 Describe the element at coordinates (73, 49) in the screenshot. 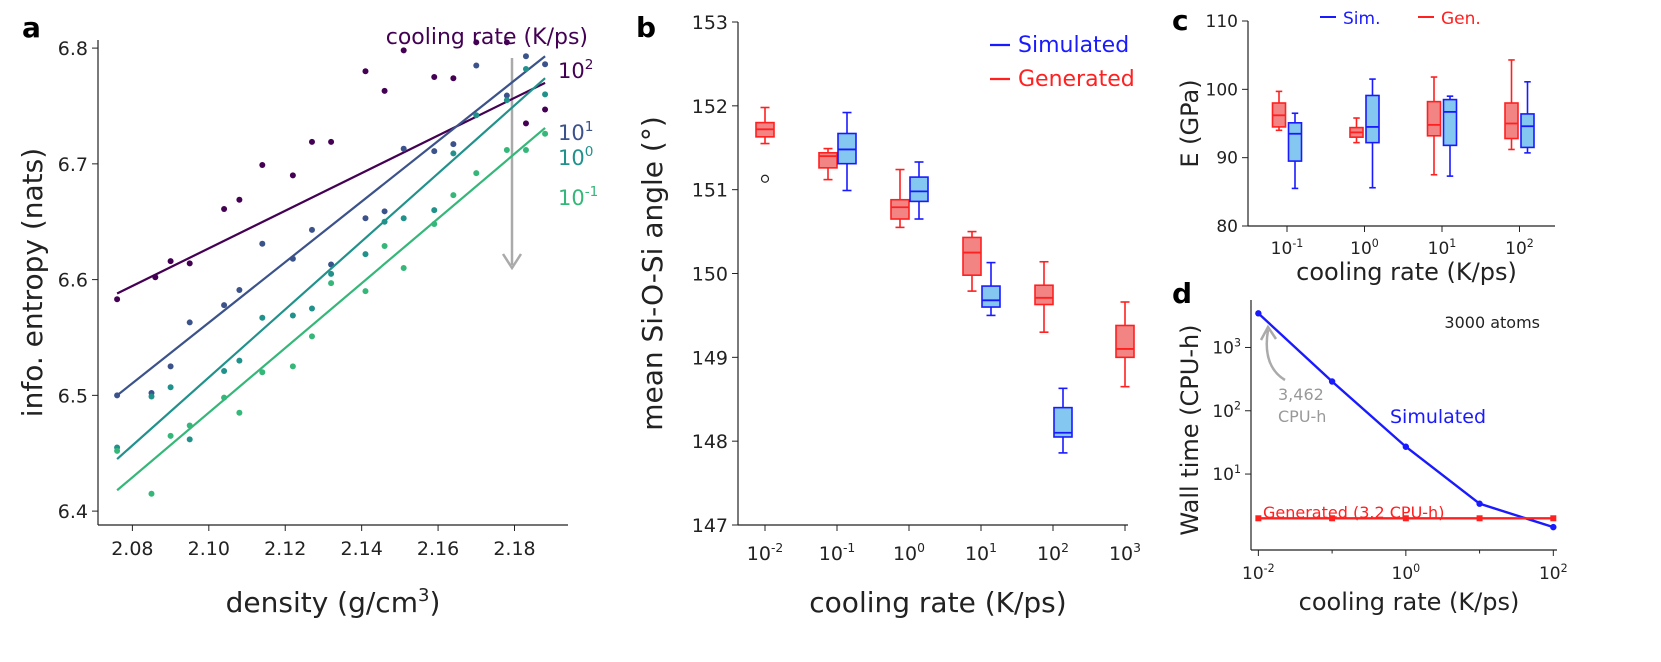

I see `panel-a-y-tick-label: 6.8` at that location.